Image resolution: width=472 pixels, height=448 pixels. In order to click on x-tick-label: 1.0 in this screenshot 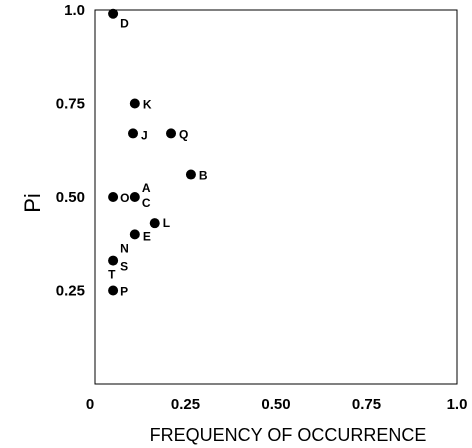, I will do `click(457, 404)`.